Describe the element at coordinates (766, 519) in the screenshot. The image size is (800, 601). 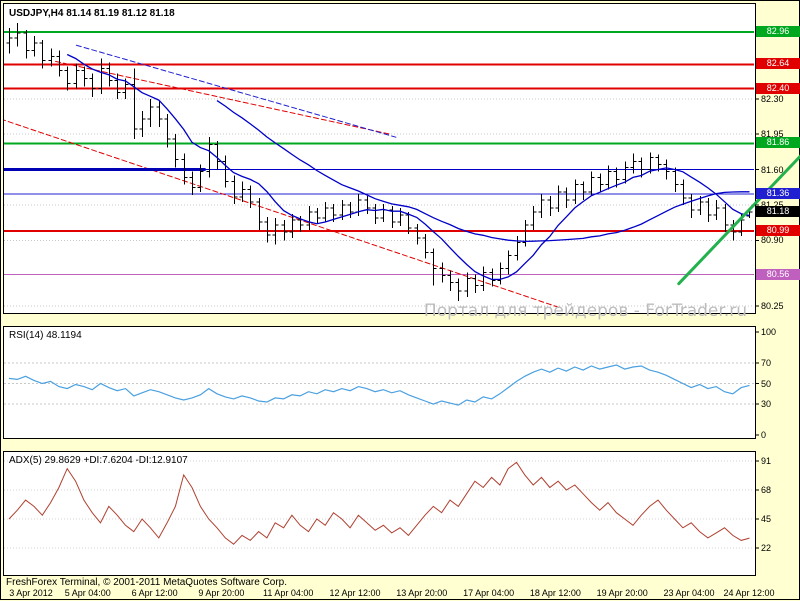
I see `adx-tick-label: 45` at that location.